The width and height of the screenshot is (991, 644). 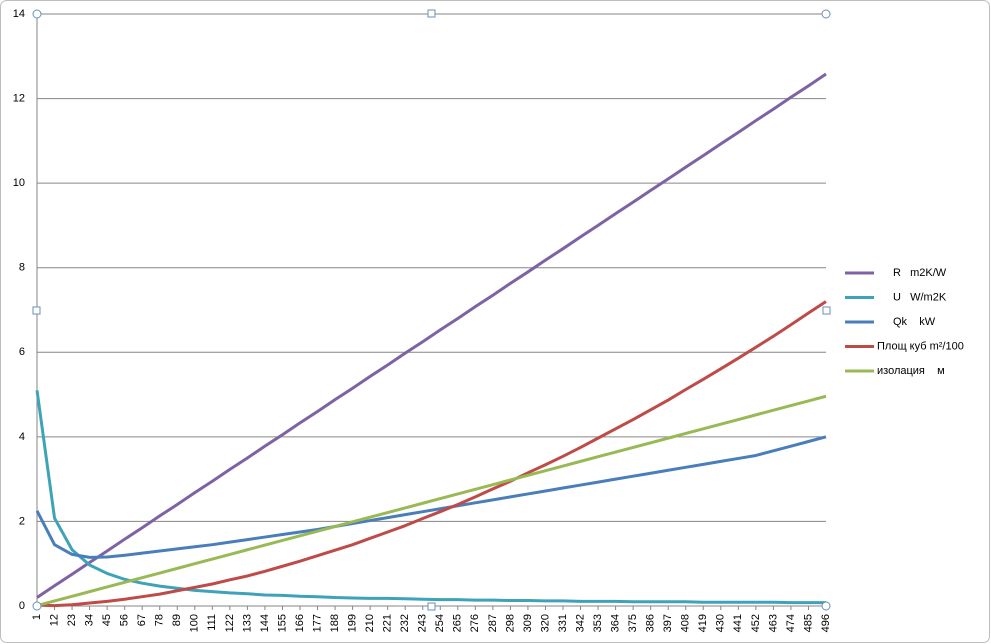 I want to click on x-tick-label: 485, so click(x=808, y=623).